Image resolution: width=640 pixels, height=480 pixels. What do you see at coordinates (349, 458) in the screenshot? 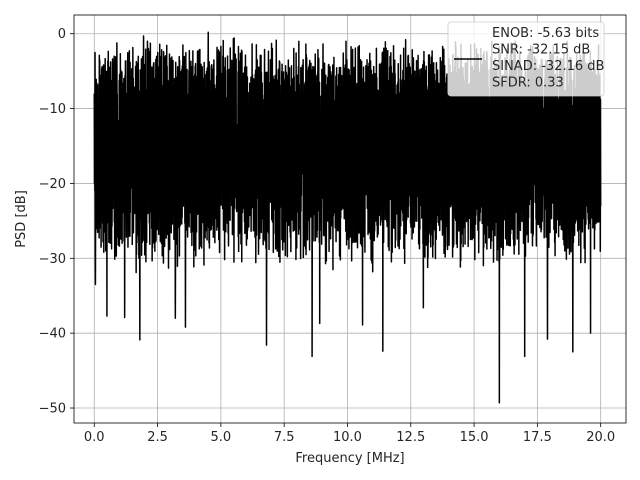
I see `x-axis-label: Frequency [MHz]` at bounding box center [349, 458].